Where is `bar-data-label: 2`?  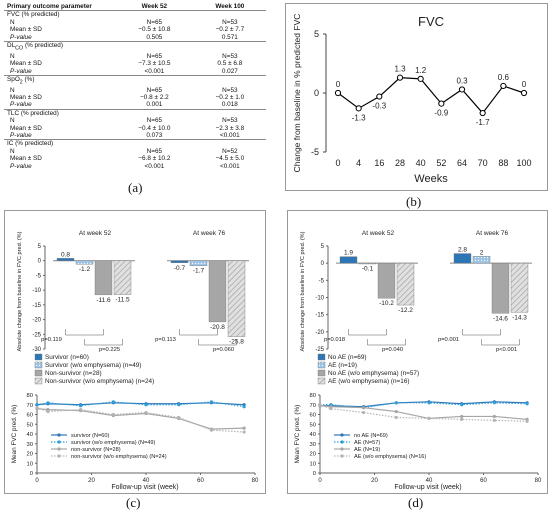
bar-data-label: 2 is located at coordinates (482, 252).